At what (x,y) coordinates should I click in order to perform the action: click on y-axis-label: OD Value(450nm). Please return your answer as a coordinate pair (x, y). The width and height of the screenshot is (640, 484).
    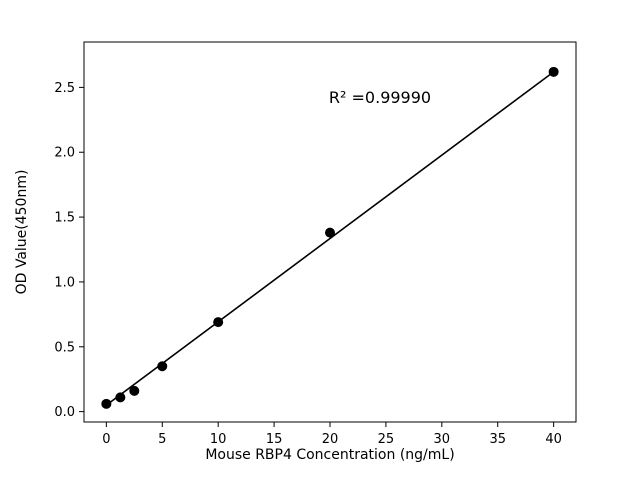
    Looking at the image, I should click on (22, 232).